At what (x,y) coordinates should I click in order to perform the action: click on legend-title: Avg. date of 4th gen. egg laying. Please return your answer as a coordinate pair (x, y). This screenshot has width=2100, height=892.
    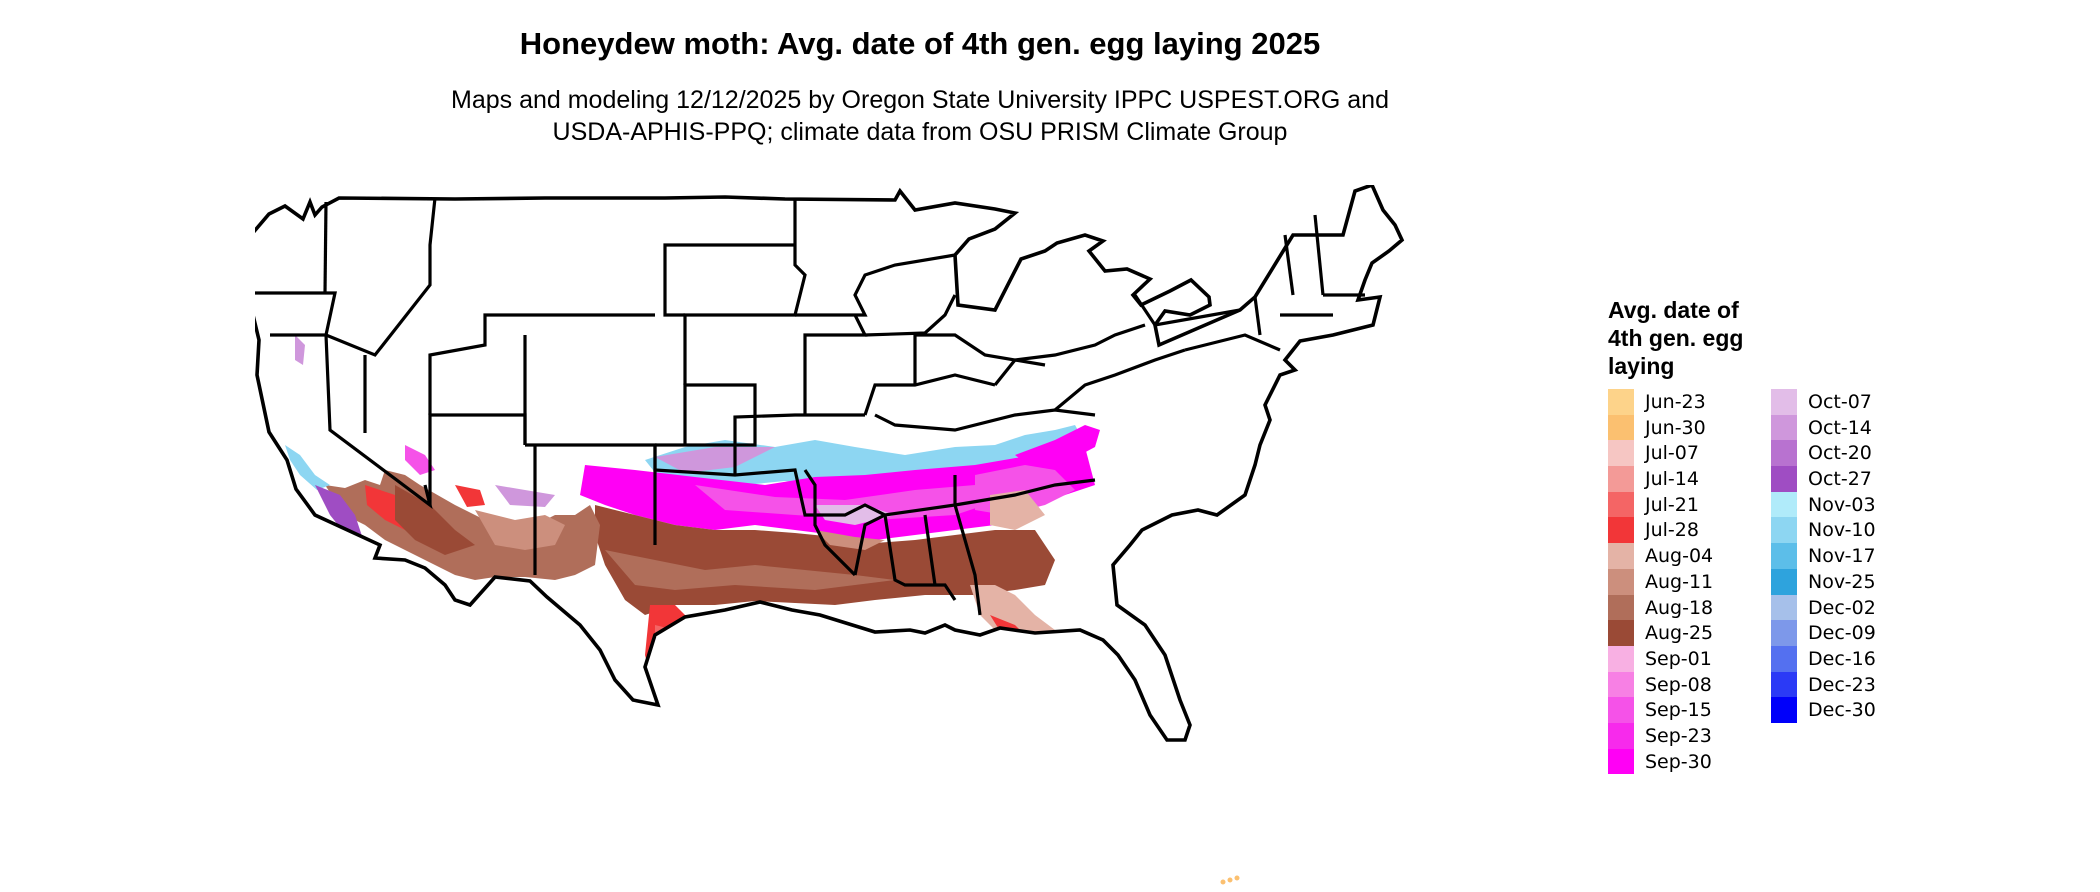
    Looking at the image, I should click on (1703, 338).